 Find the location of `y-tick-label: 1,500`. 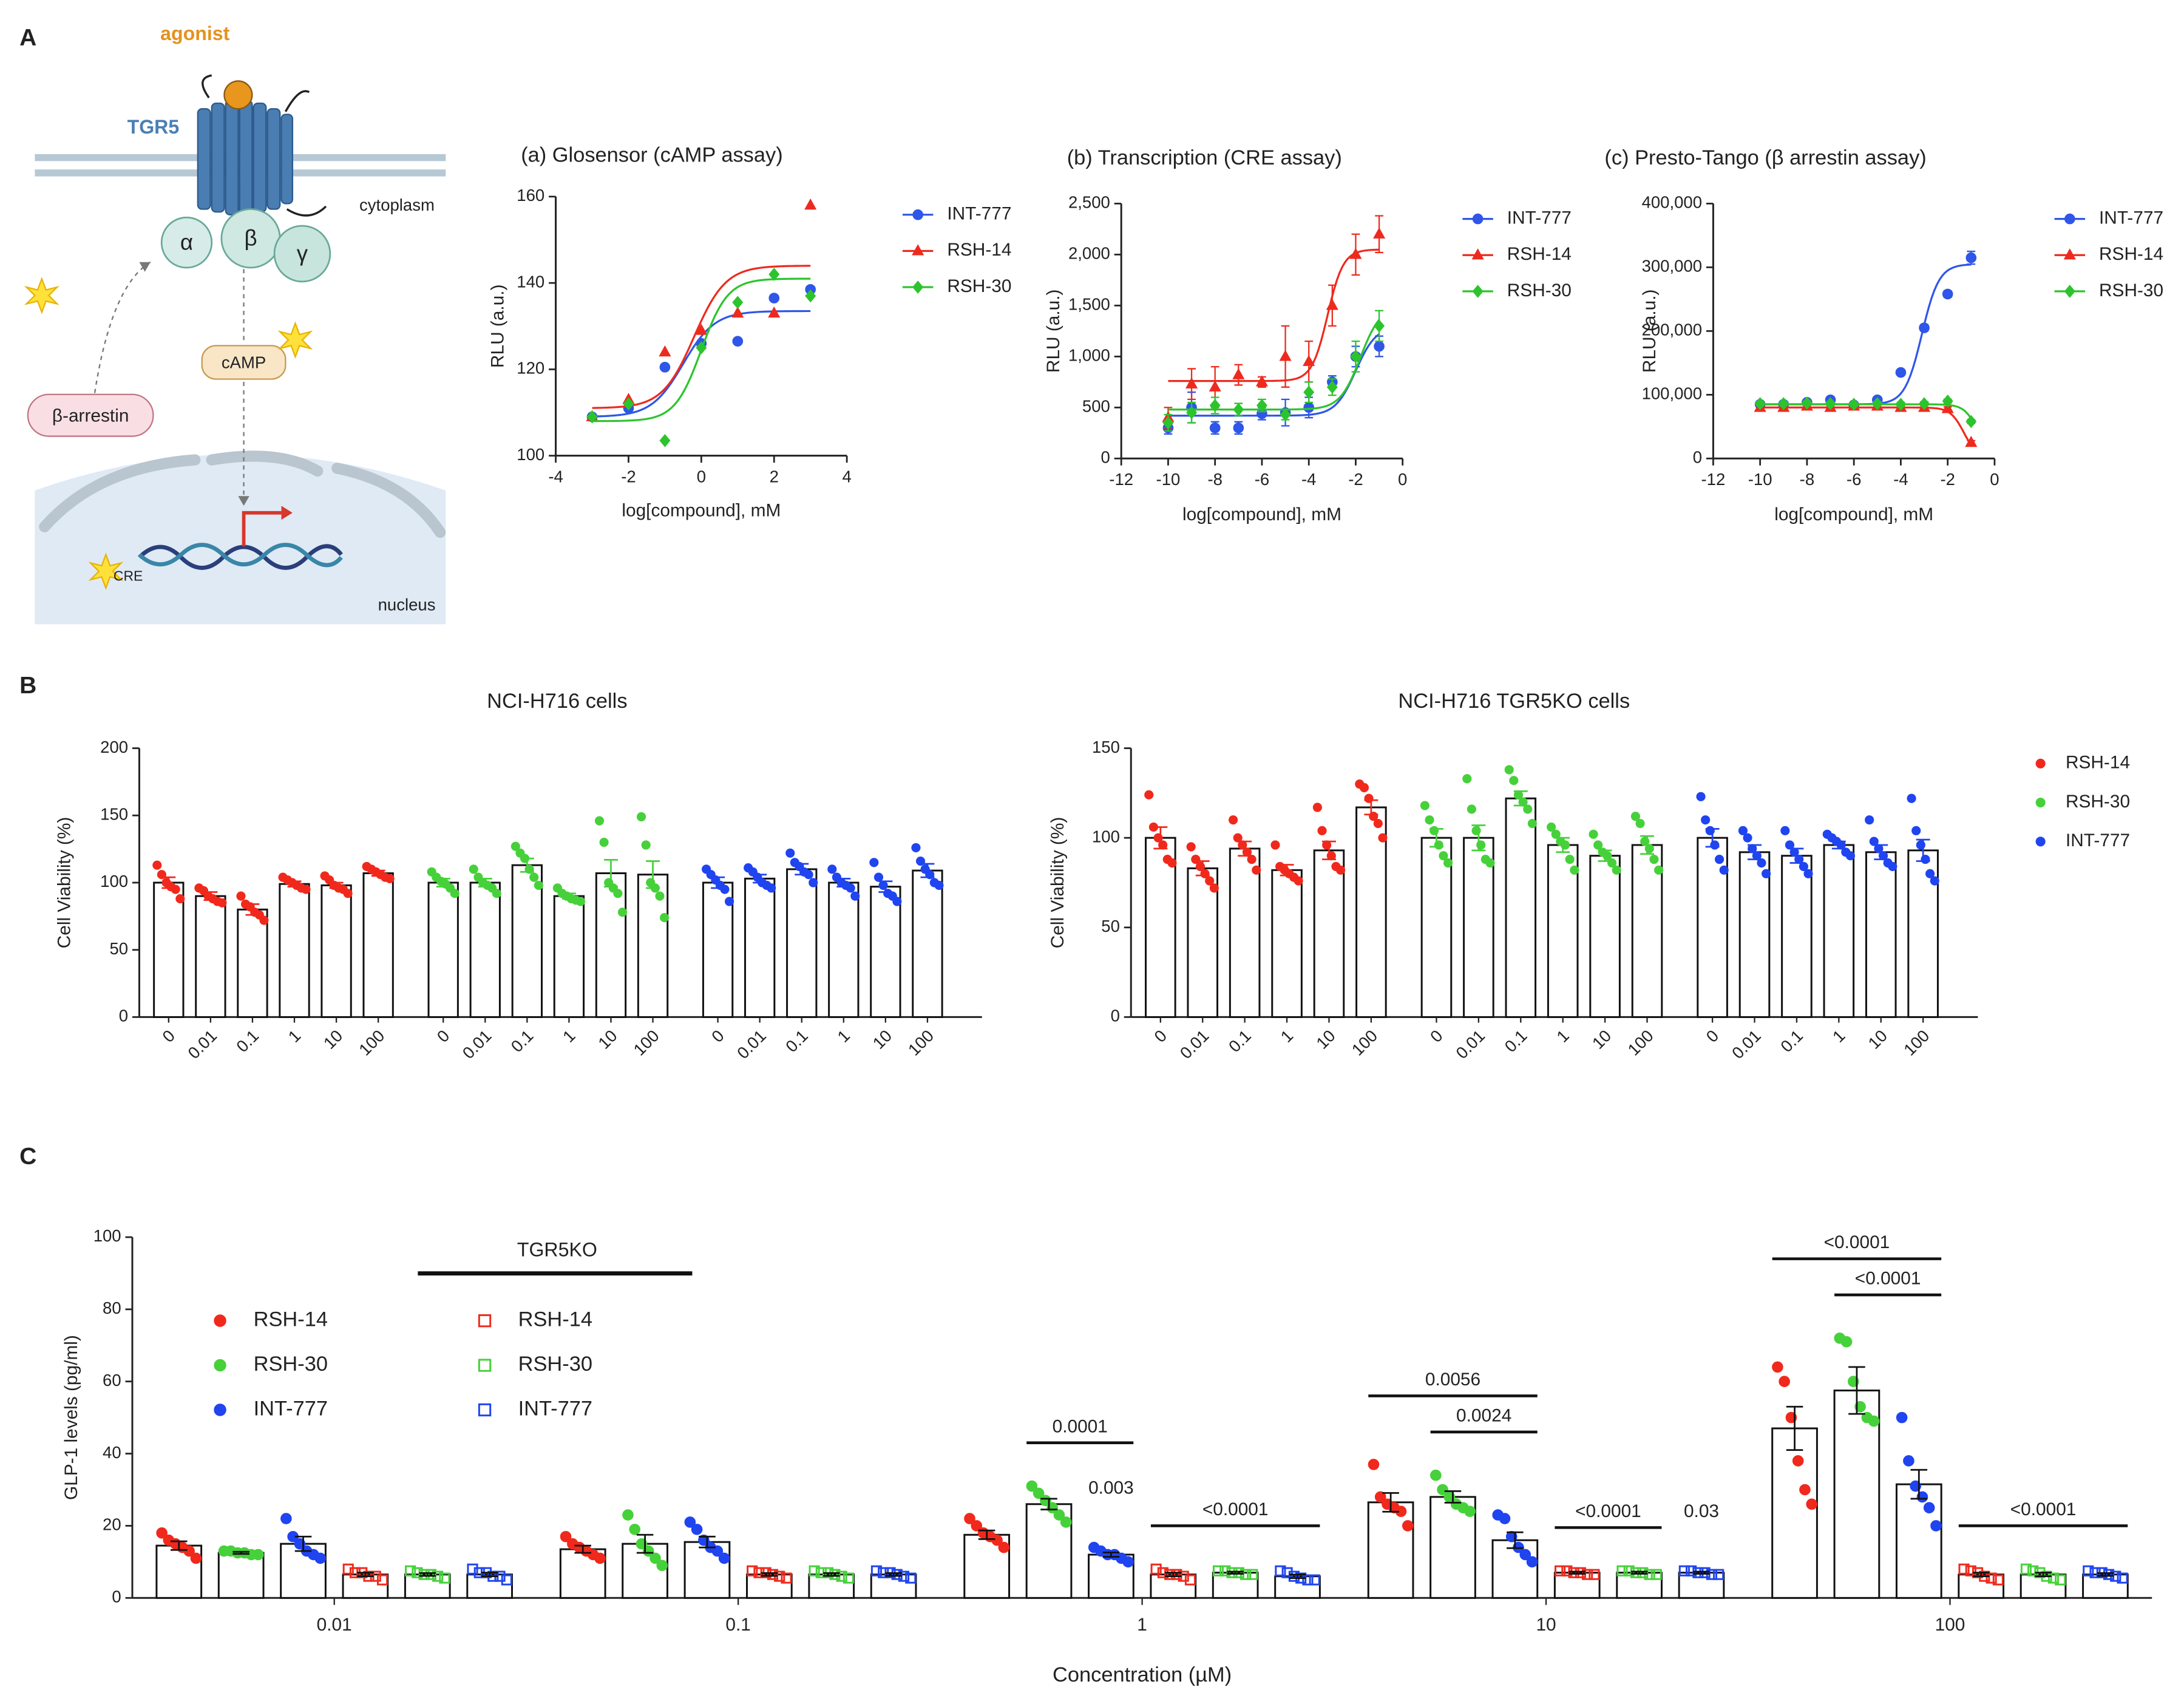

y-tick-label: 1,500 is located at coordinates (1089, 304).